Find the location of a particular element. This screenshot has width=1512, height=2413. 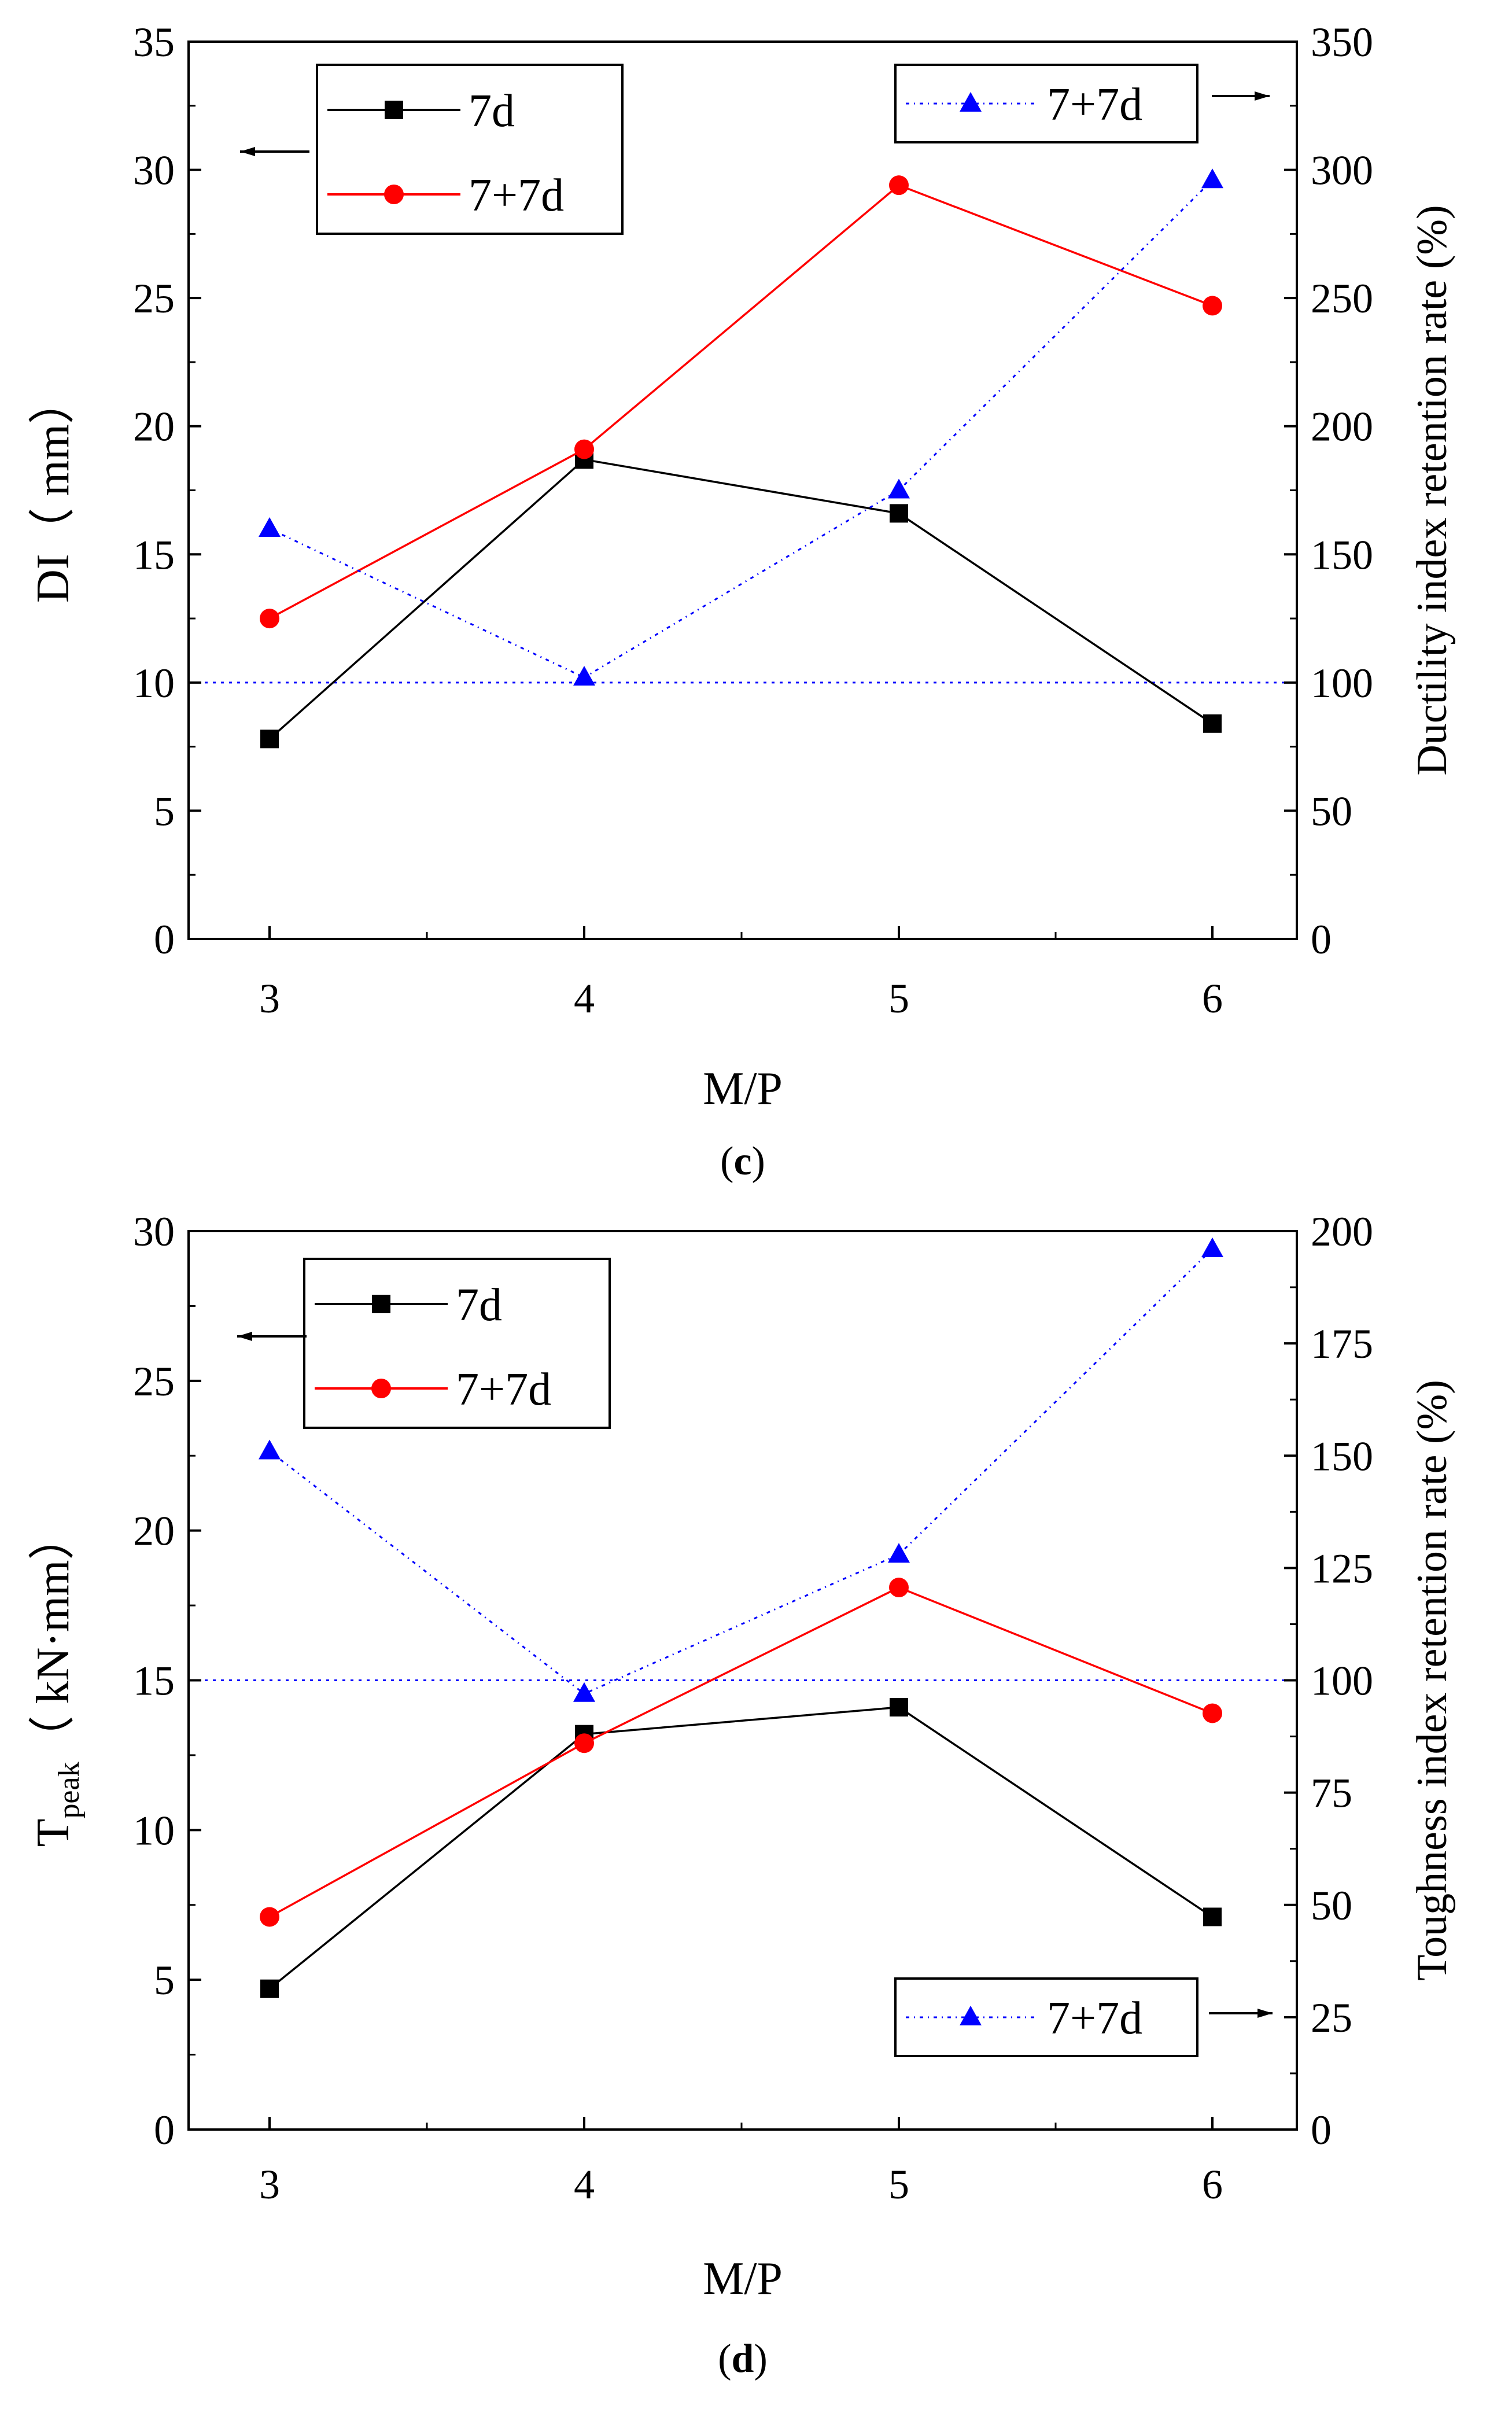

y-tick-label-right: 75 is located at coordinates (1331, 1793).